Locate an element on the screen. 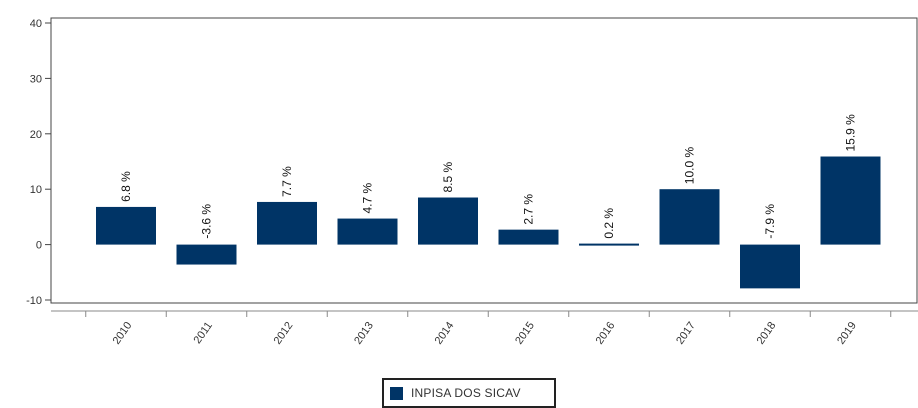  data-label: -7.9 % is located at coordinates (770, 221).